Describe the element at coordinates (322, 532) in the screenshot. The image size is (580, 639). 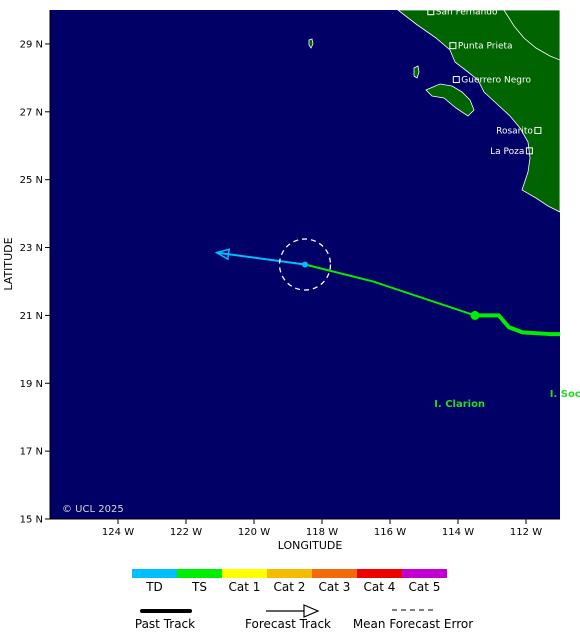
I see `x-tick-label: 118 W` at that location.